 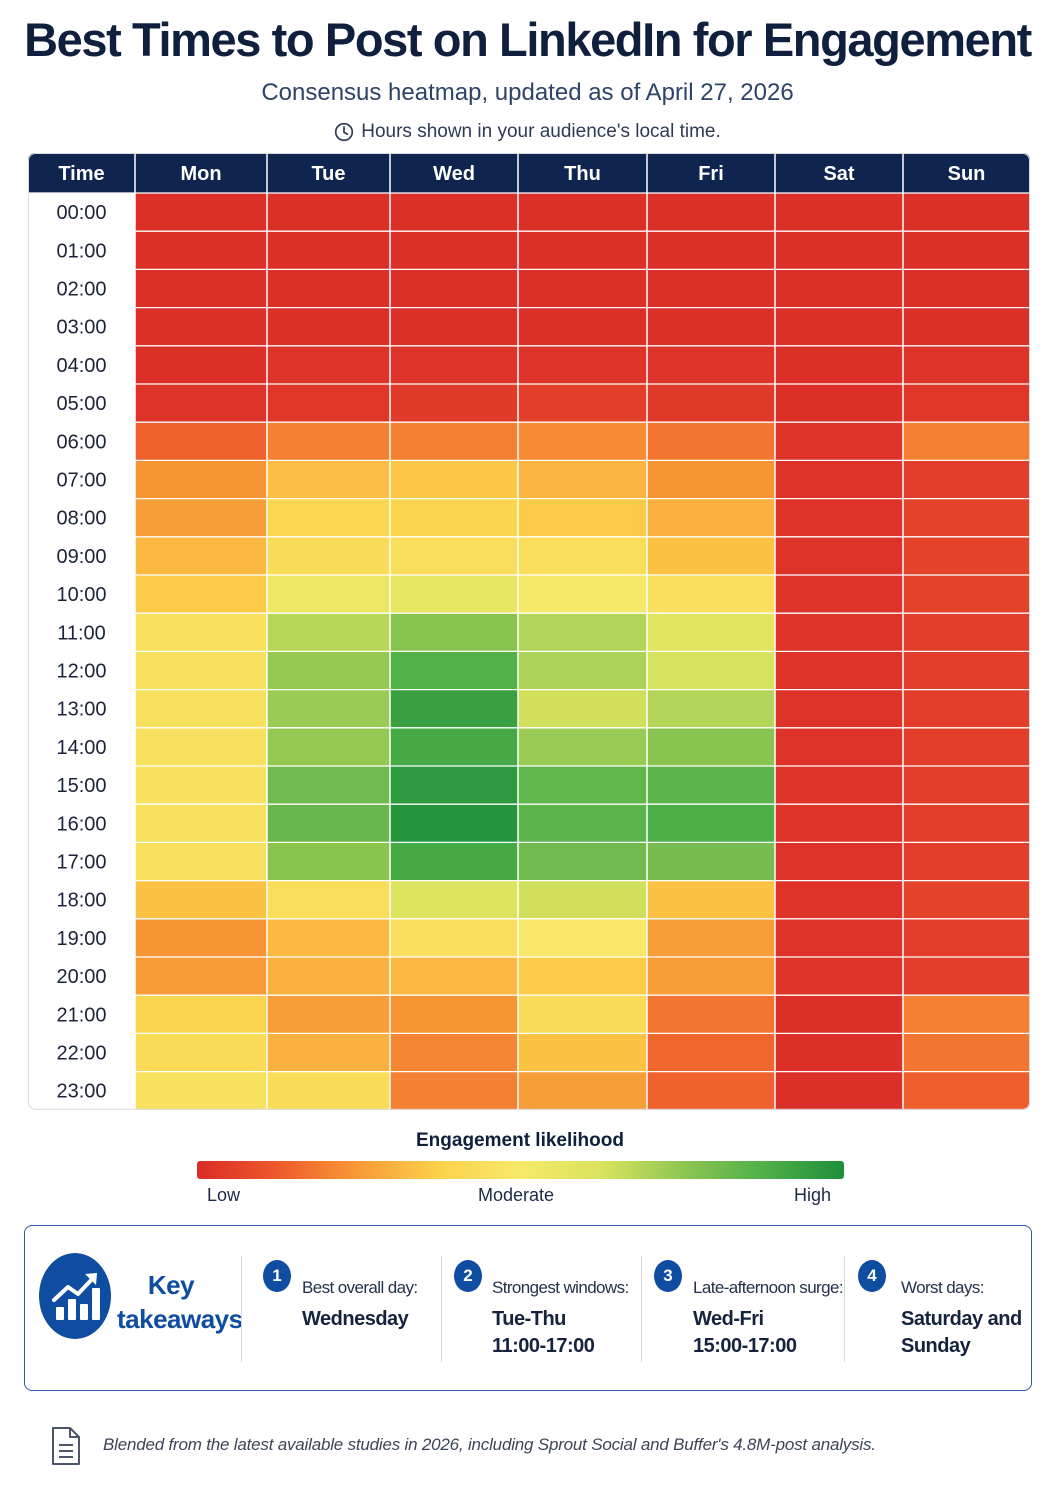 I want to click on takeaway-number-2: 2, so click(x=468, y=1276).